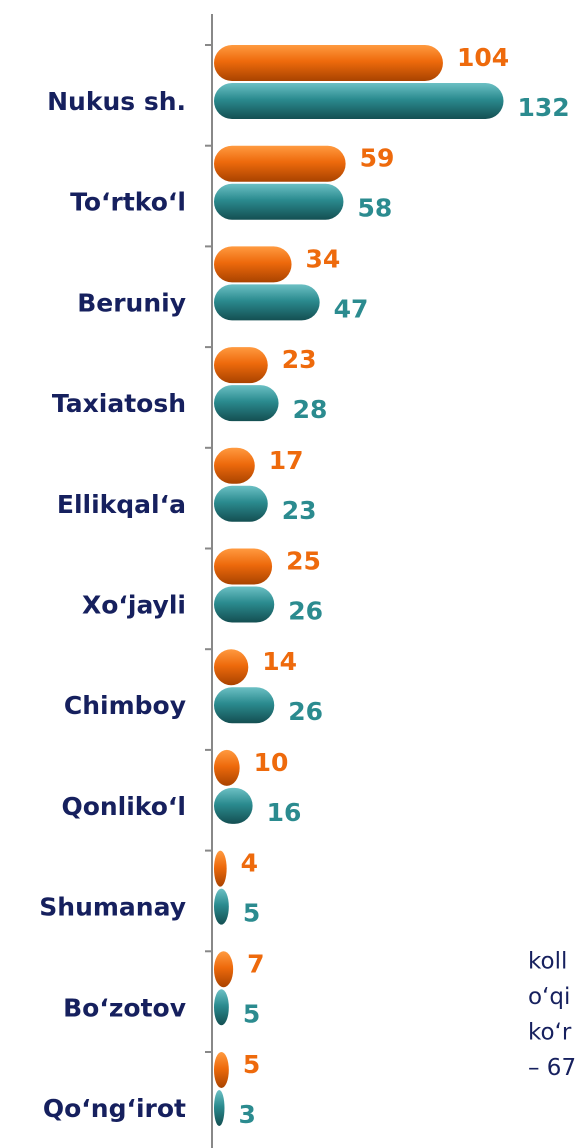 The height and width of the screenshot is (1148, 580). I want to click on category-label: Ellikqal‘a, so click(121, 504).